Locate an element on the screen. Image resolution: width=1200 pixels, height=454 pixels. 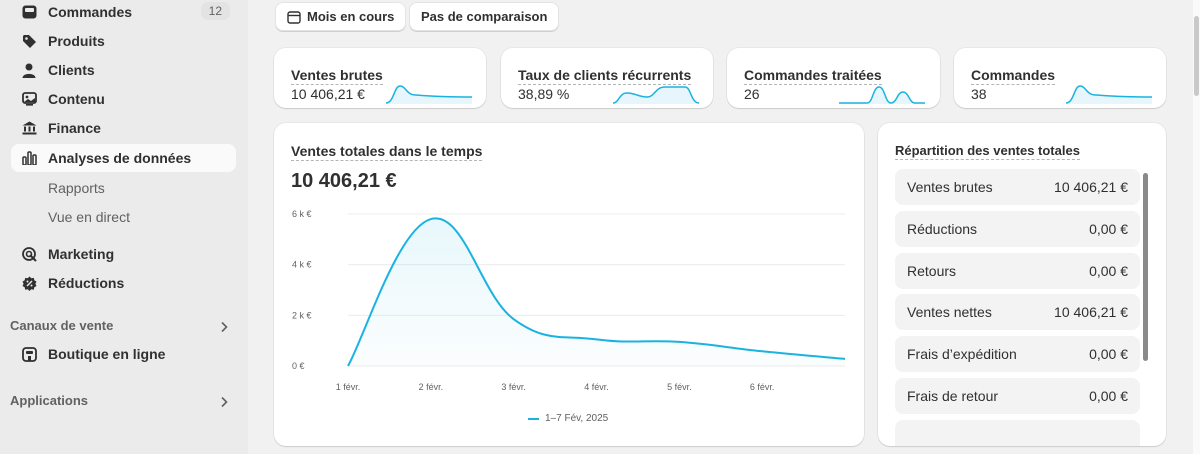
date-range-button: Mois en cours is located at coordinates (341, 16).